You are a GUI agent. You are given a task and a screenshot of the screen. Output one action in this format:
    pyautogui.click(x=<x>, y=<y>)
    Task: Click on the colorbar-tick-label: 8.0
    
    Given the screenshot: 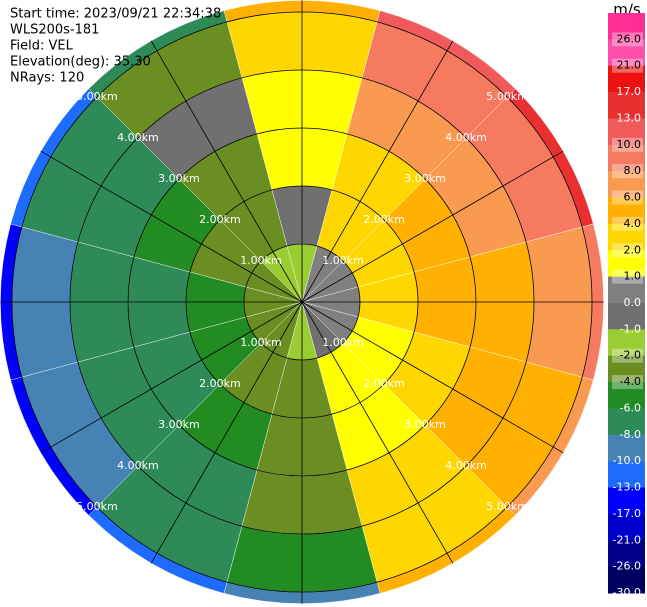 What is the action you would take?
    pyautogui.click(x=633, y=170)
    